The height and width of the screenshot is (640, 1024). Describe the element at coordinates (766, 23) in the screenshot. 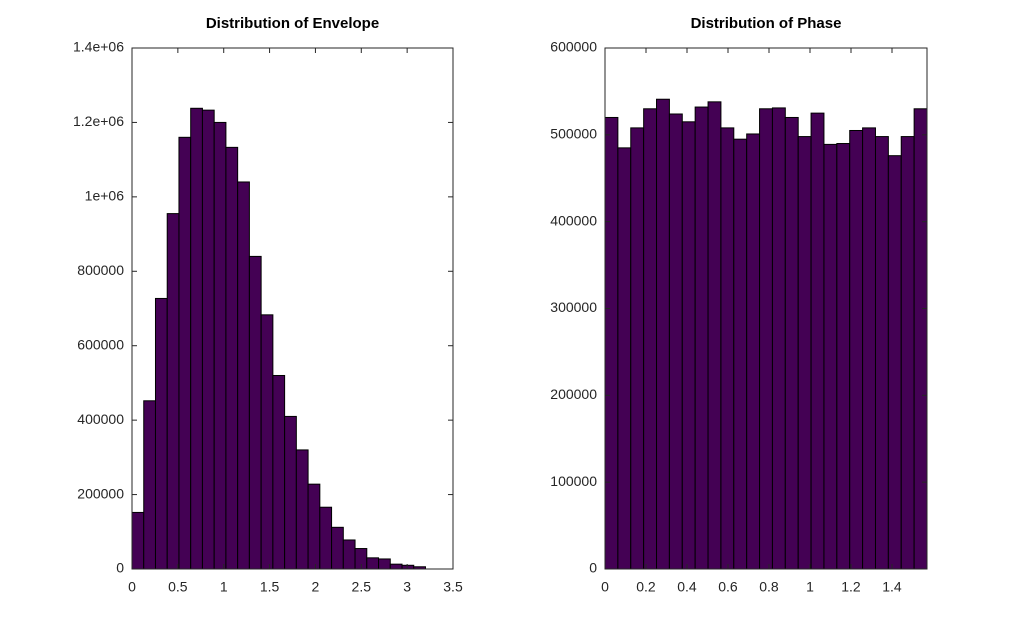

I see `chart-title: Distribution of Phase` at that location.